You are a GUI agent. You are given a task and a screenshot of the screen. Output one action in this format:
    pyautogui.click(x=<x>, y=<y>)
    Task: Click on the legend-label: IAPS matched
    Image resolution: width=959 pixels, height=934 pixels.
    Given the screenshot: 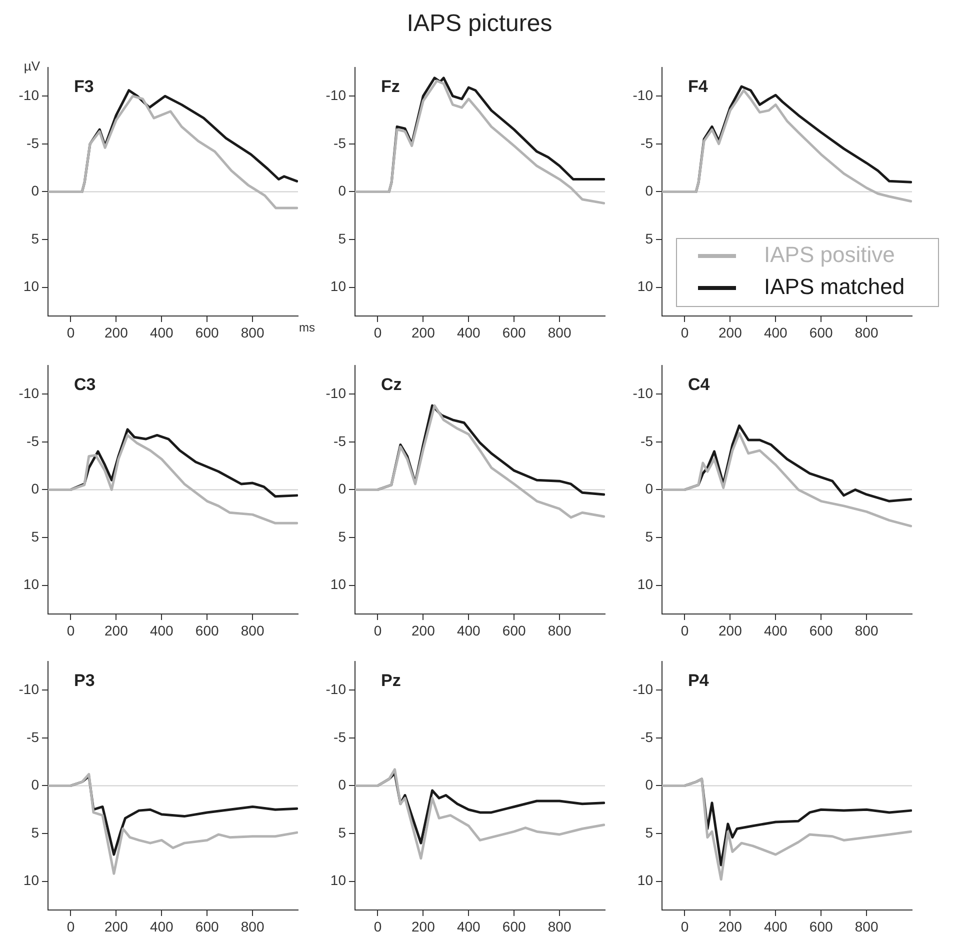 What is the action you would take?
    pyautogui.click(x=834, y=287)
    